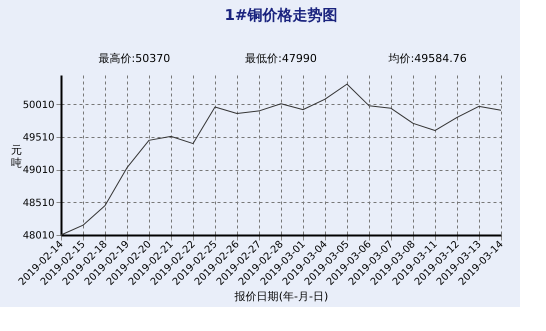 The image size is (546, 331). What do you see at coordinates (281, 297) in the screenshot?
I see `x-axis-title: 报价日期(年-月-日)` at bounding box center [281, 297].